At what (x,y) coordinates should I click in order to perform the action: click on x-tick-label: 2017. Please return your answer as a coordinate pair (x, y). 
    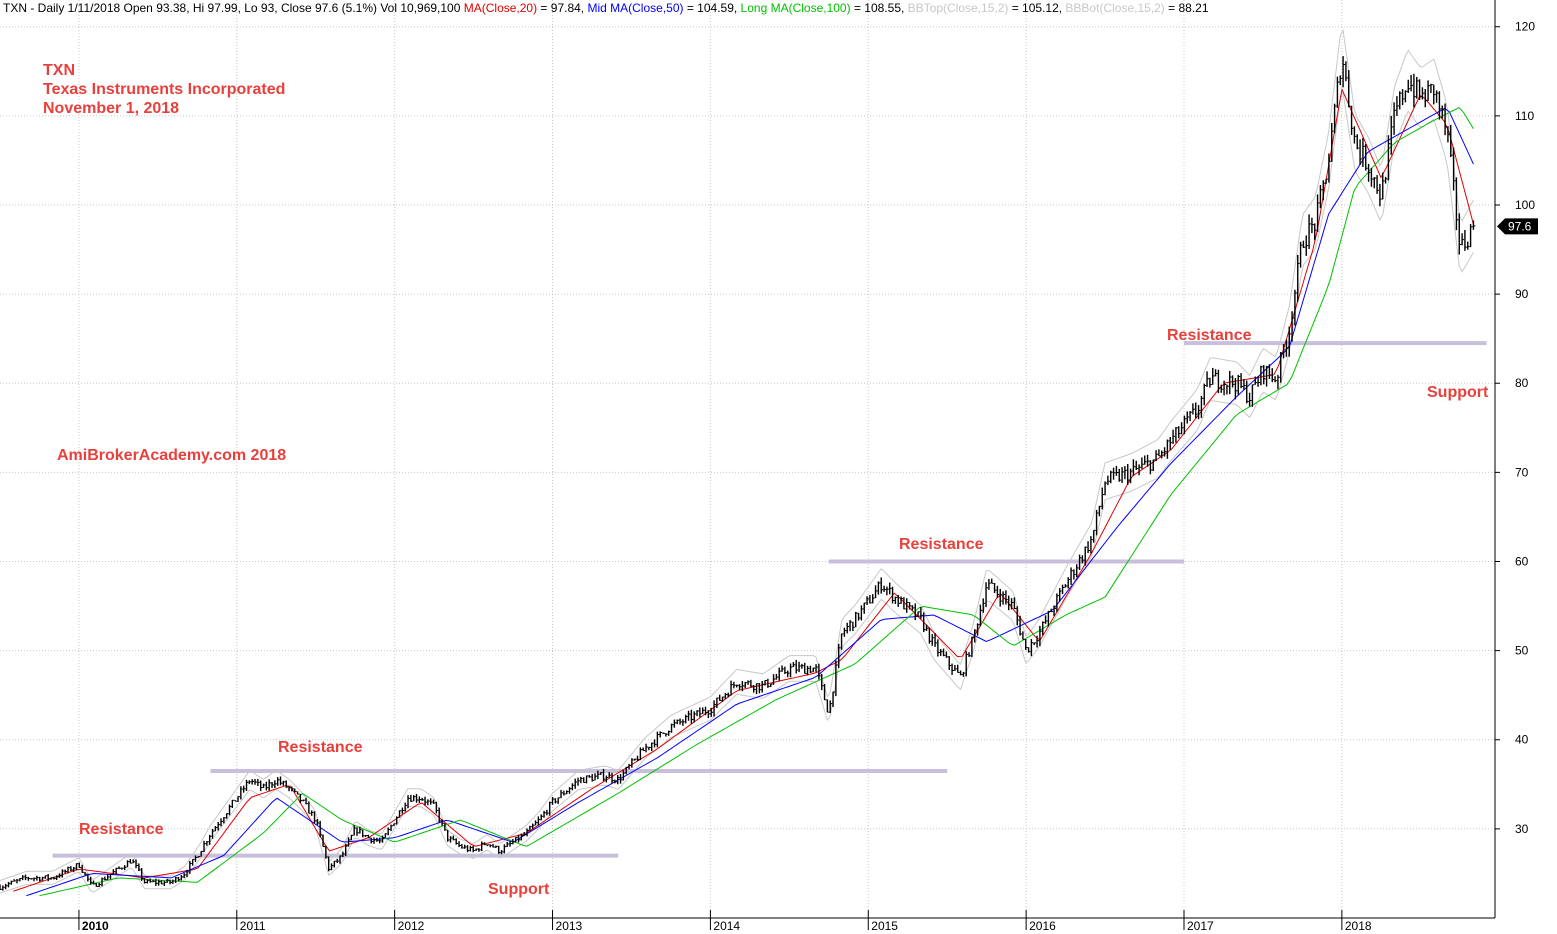
    Looking at the image, I should click on (1200, 926).